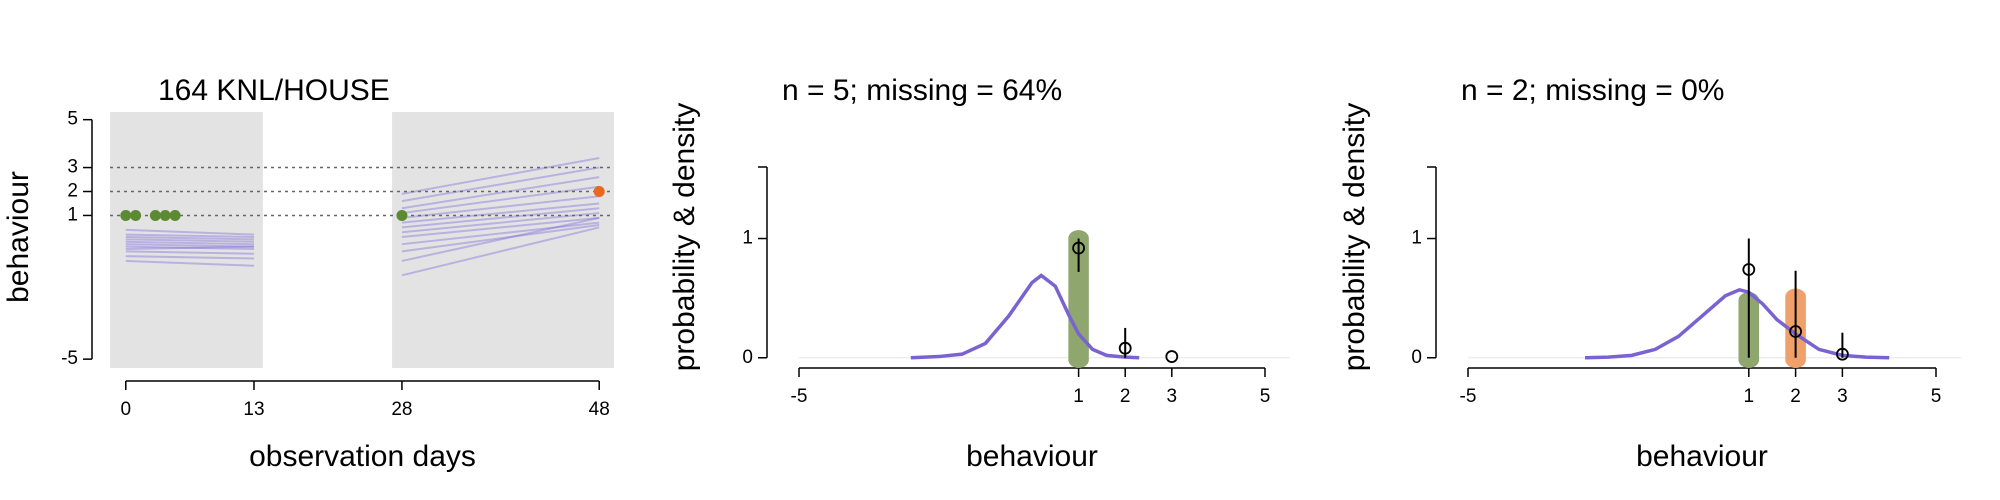 Image resolution: width=2000 pixels, height=500 pixels. Describe the element at coordinates (125, 409) in the screenshot. I see `x-tick-label: 0` at that location.